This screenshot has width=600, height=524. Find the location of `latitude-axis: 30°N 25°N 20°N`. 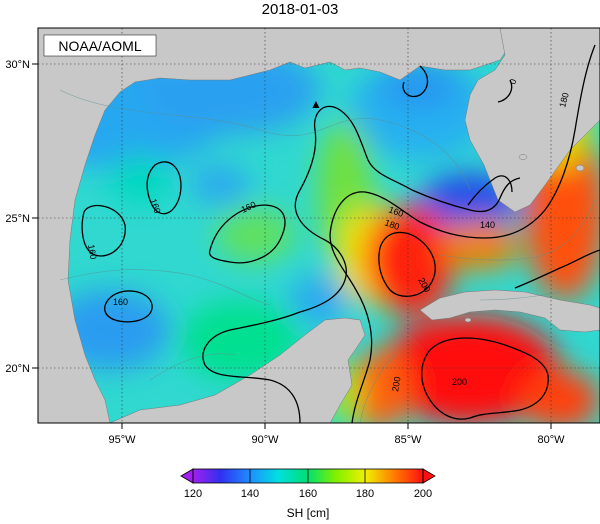

latitude-axis: 30°N 25°N 20°N is located at coordinates (17, 217).